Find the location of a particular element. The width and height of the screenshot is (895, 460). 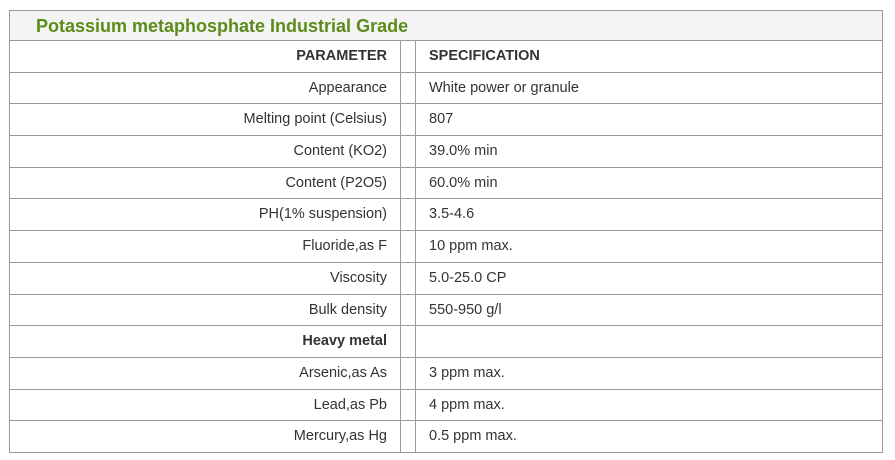

specification-cell: 3.5-4.6 is located at coordinates (648, 215).